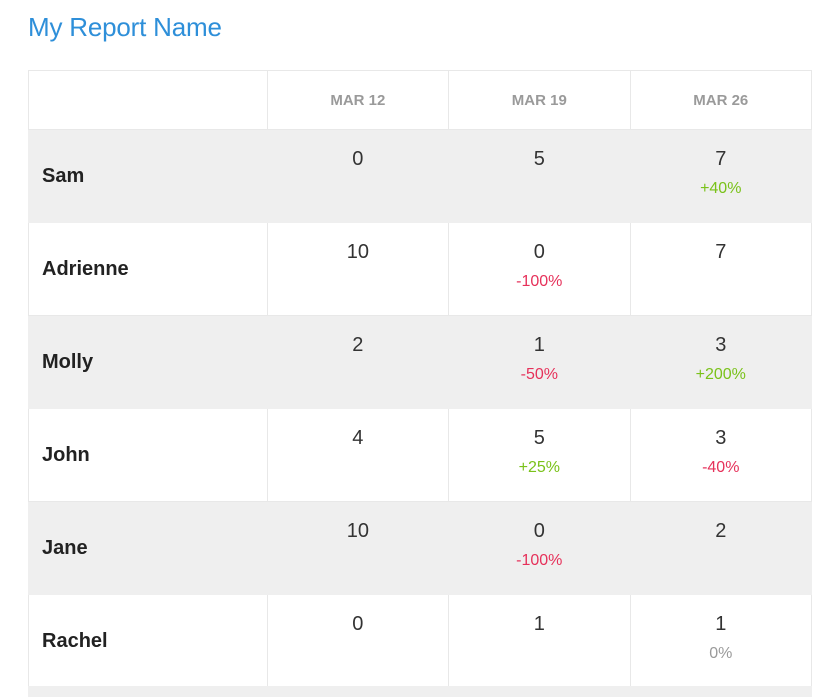 The height and width of the screenshot is (697, 840). Describe the element at coordinates (148, 641) in the screenshot. I see `row-name: Rachel` at that location.